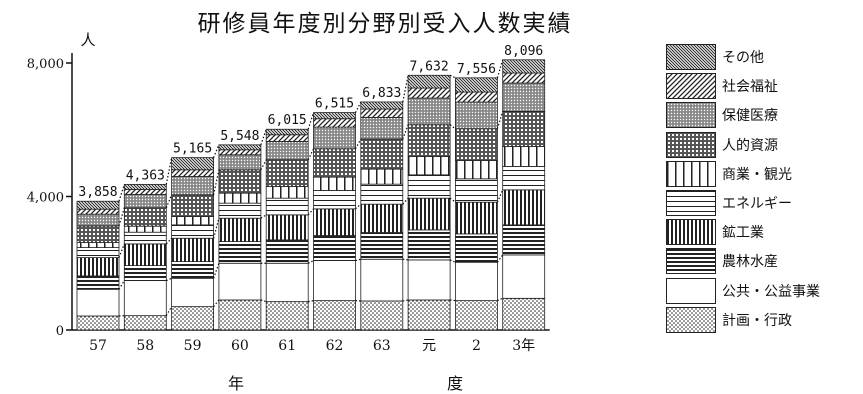 Image resolution: width=863 pixels, height=394 pixels. What do you see at coordinates (763, 145) in the screenshot?
I see `legend-item: 人的資源` at bounding box center [763, 145].